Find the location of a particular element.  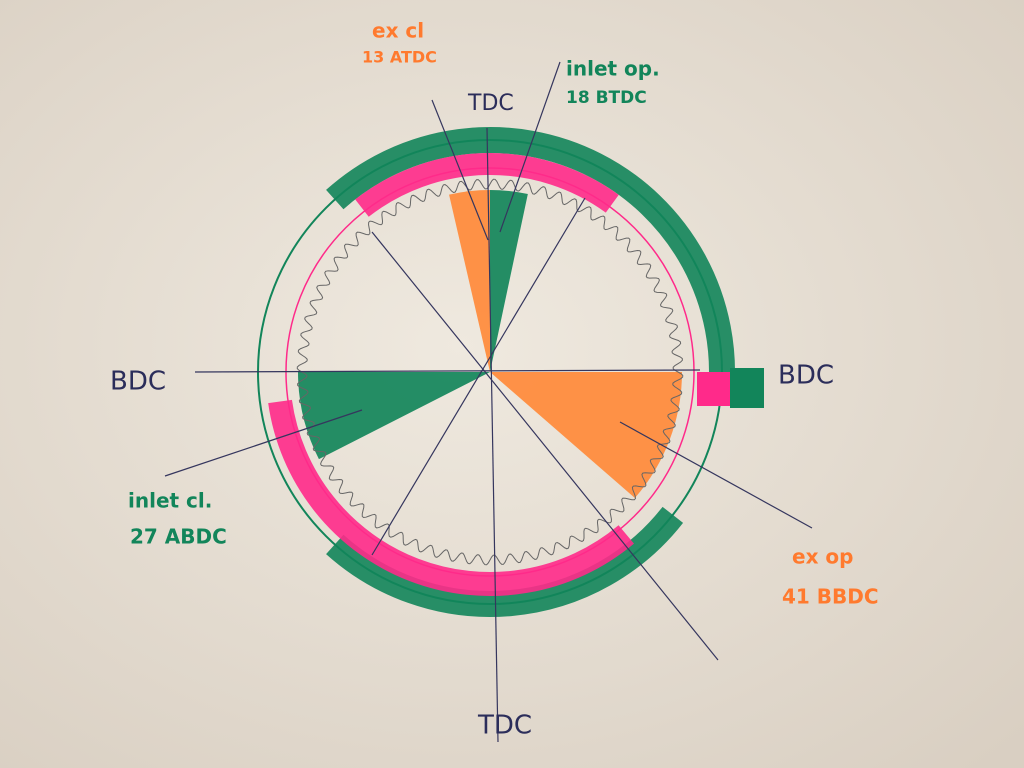

annotation-detail: 13 ATDC is located at coordinates (399, 57).